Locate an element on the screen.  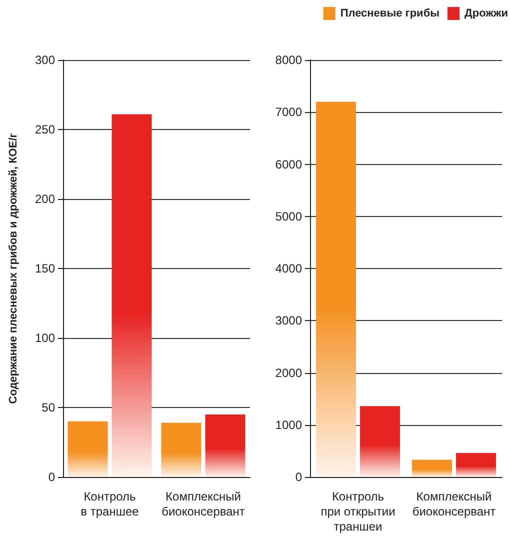
y-tick-label: 2000 is located at coordinates (288, 373).